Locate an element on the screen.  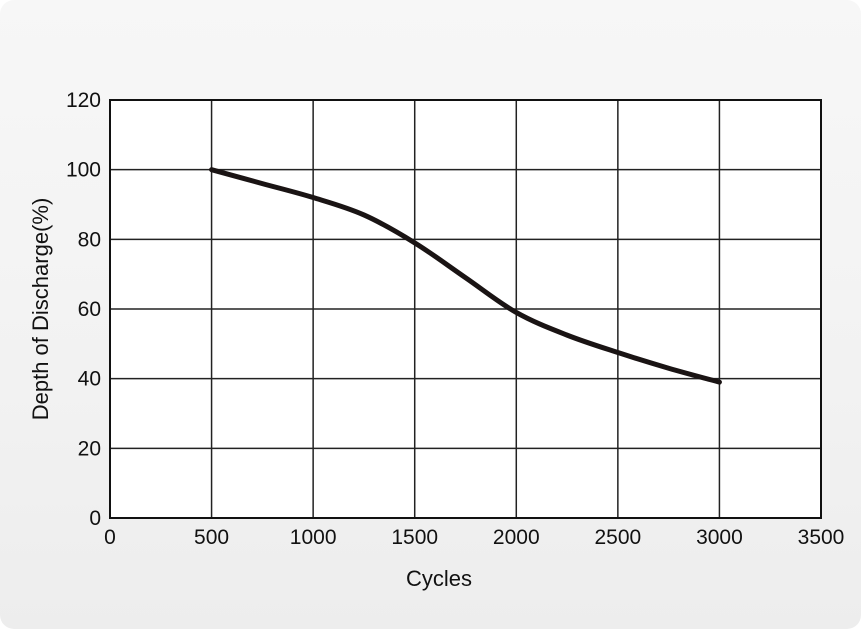
y-tick-label: 100 is located at coordinates (83, 170).